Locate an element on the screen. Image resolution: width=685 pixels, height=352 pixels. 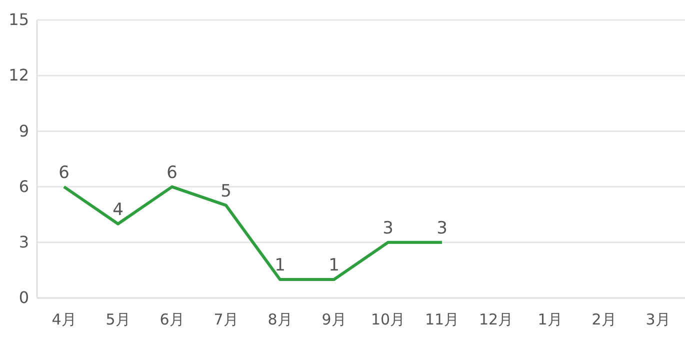
y-tick-label: 6 is located at coordinates (23, 186).